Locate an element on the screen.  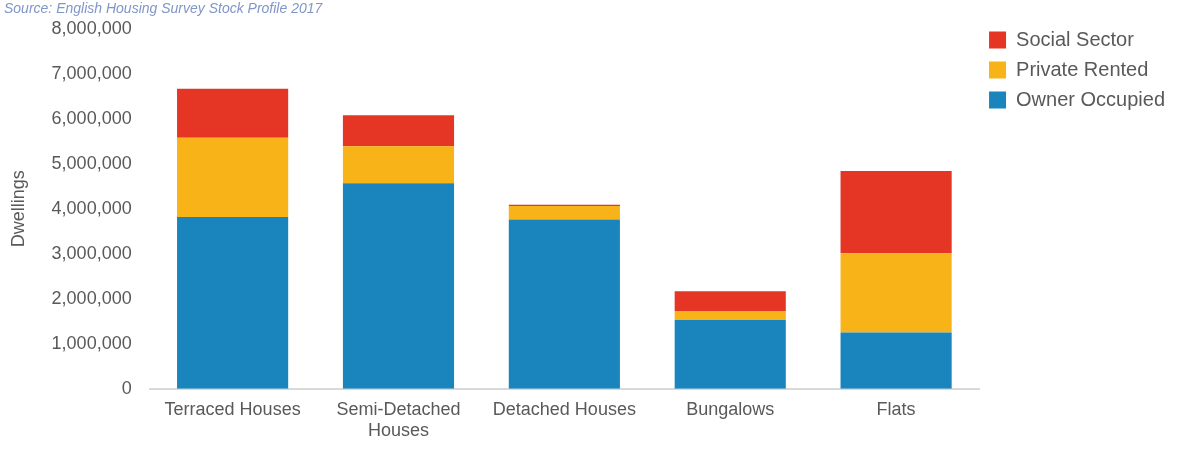
y-tick-label: 2,000,000 is located at coordinates (91, 297).